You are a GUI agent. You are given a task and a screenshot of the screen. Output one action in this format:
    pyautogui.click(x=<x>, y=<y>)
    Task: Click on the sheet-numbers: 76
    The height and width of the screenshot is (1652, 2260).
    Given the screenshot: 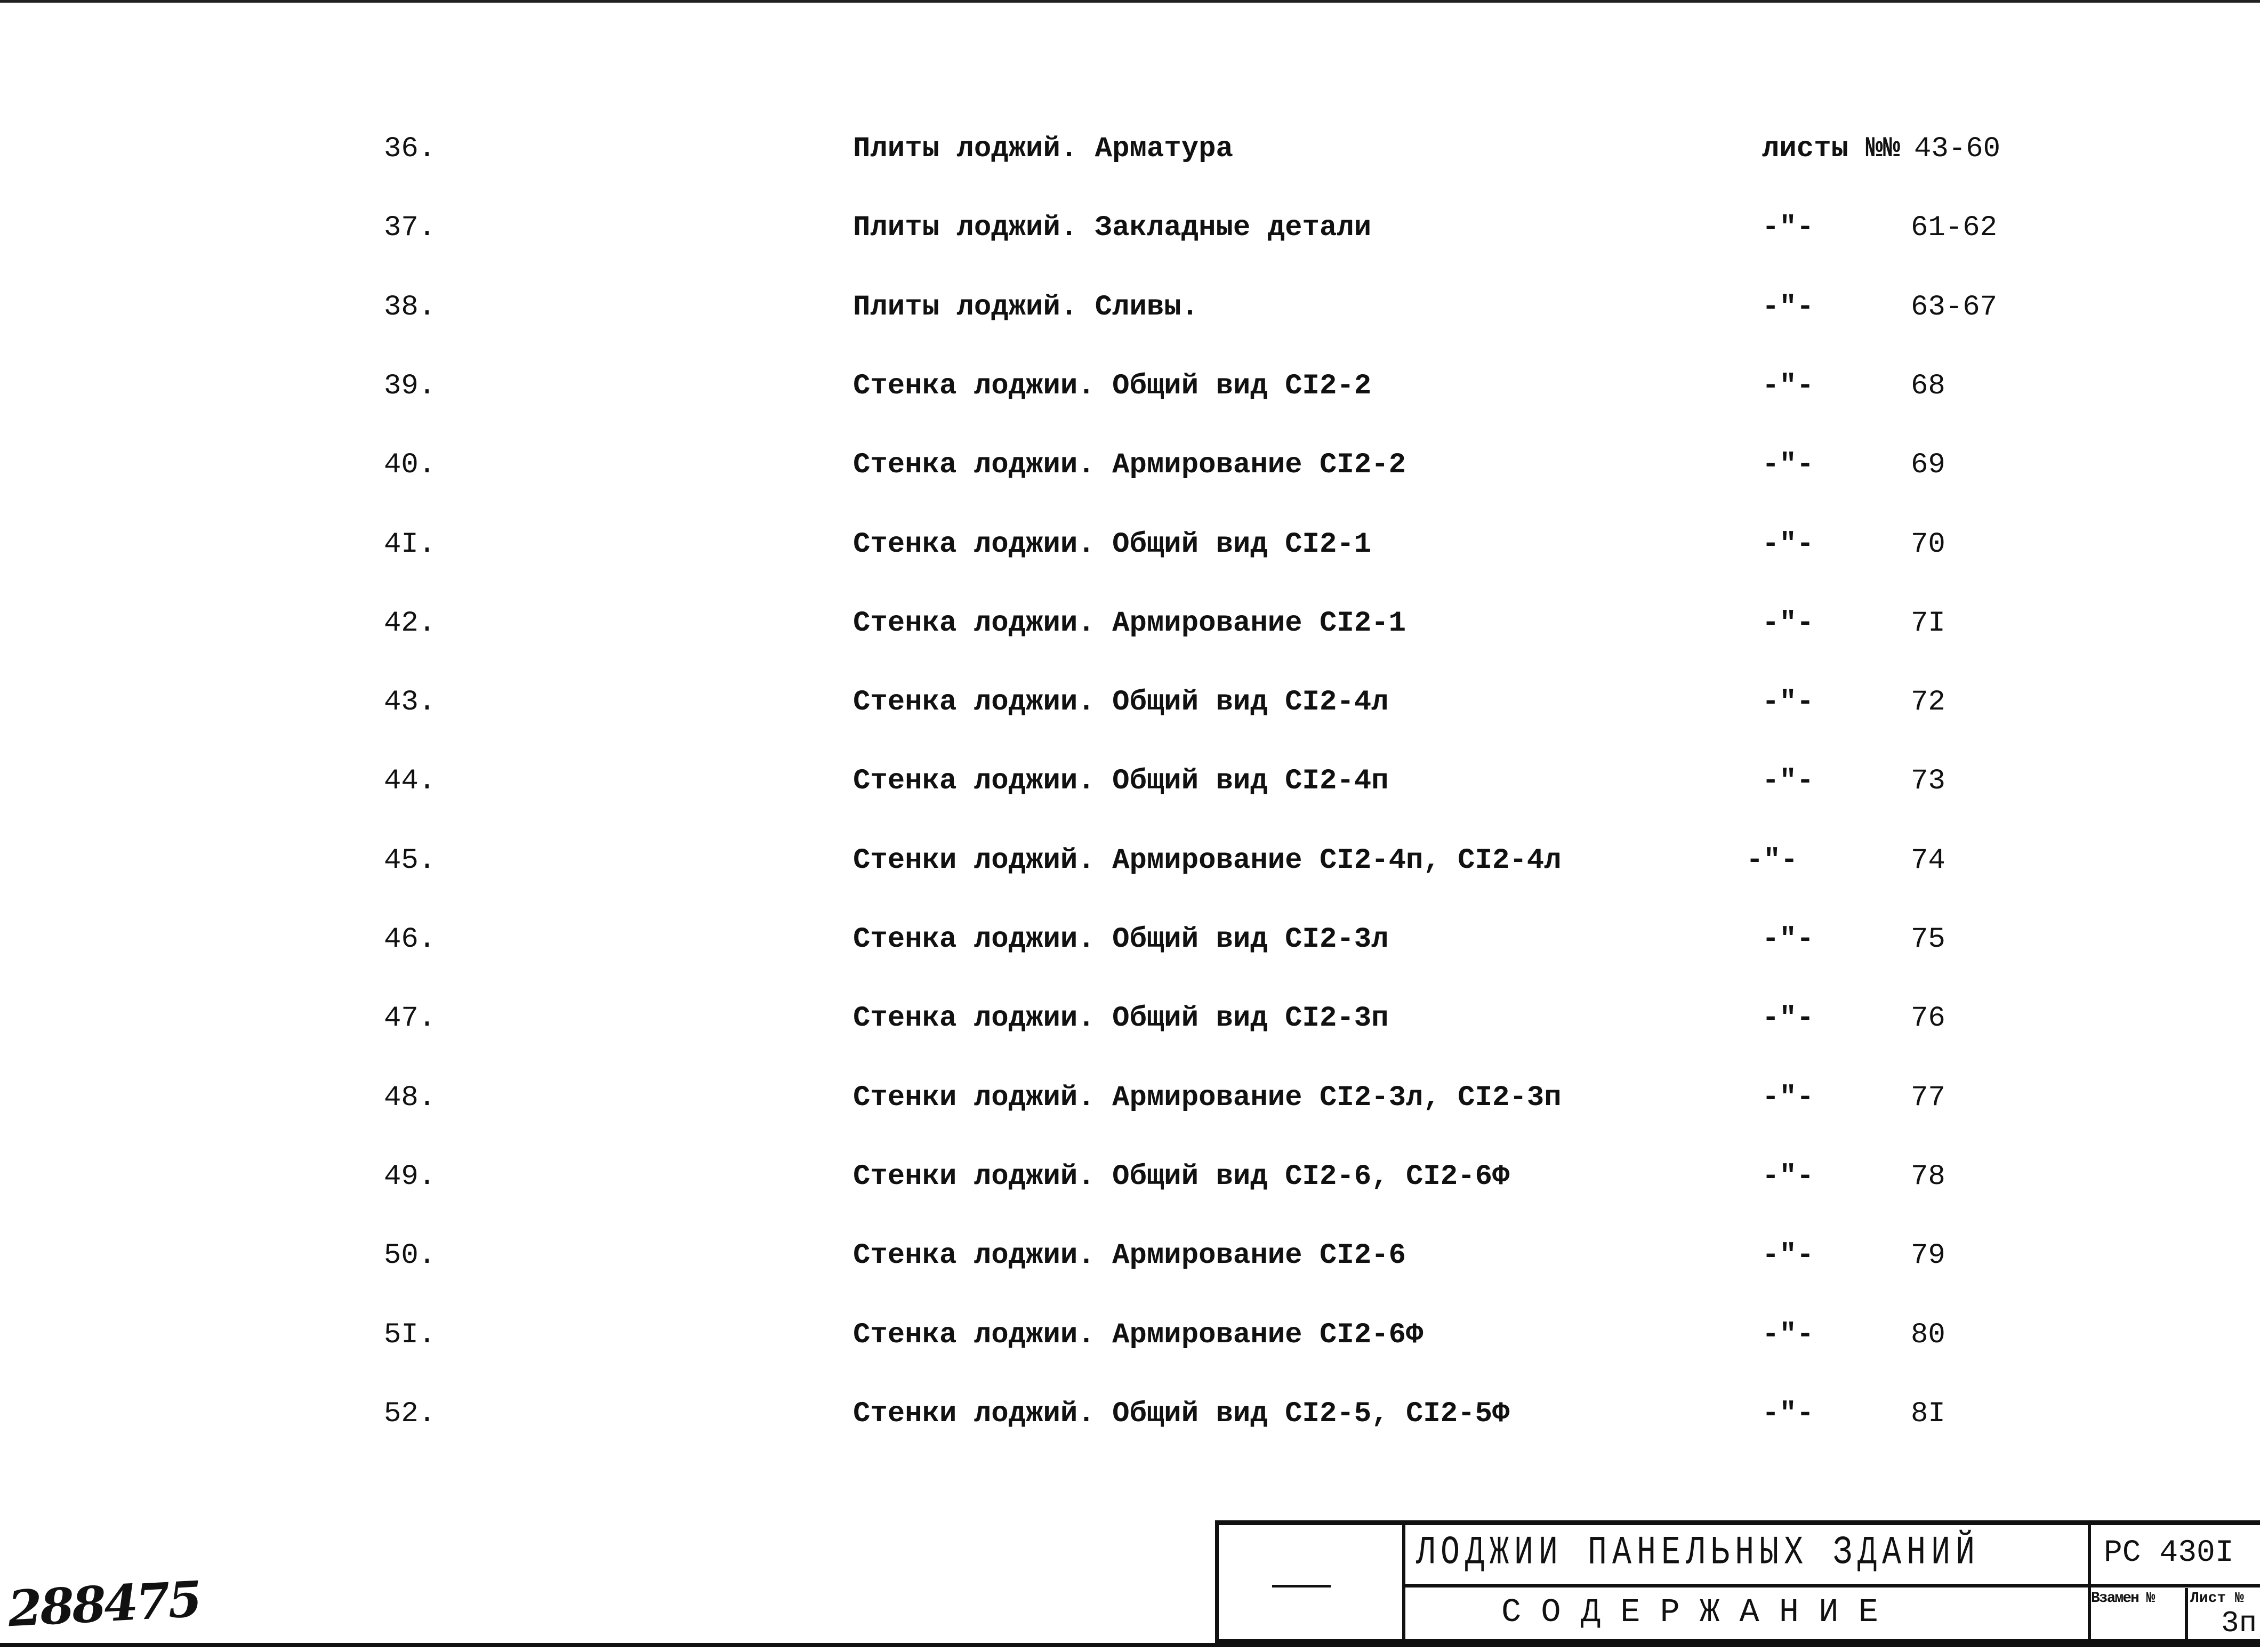 What is the action you would take?
    pyautogui.click(x=1928, y=1018)
    